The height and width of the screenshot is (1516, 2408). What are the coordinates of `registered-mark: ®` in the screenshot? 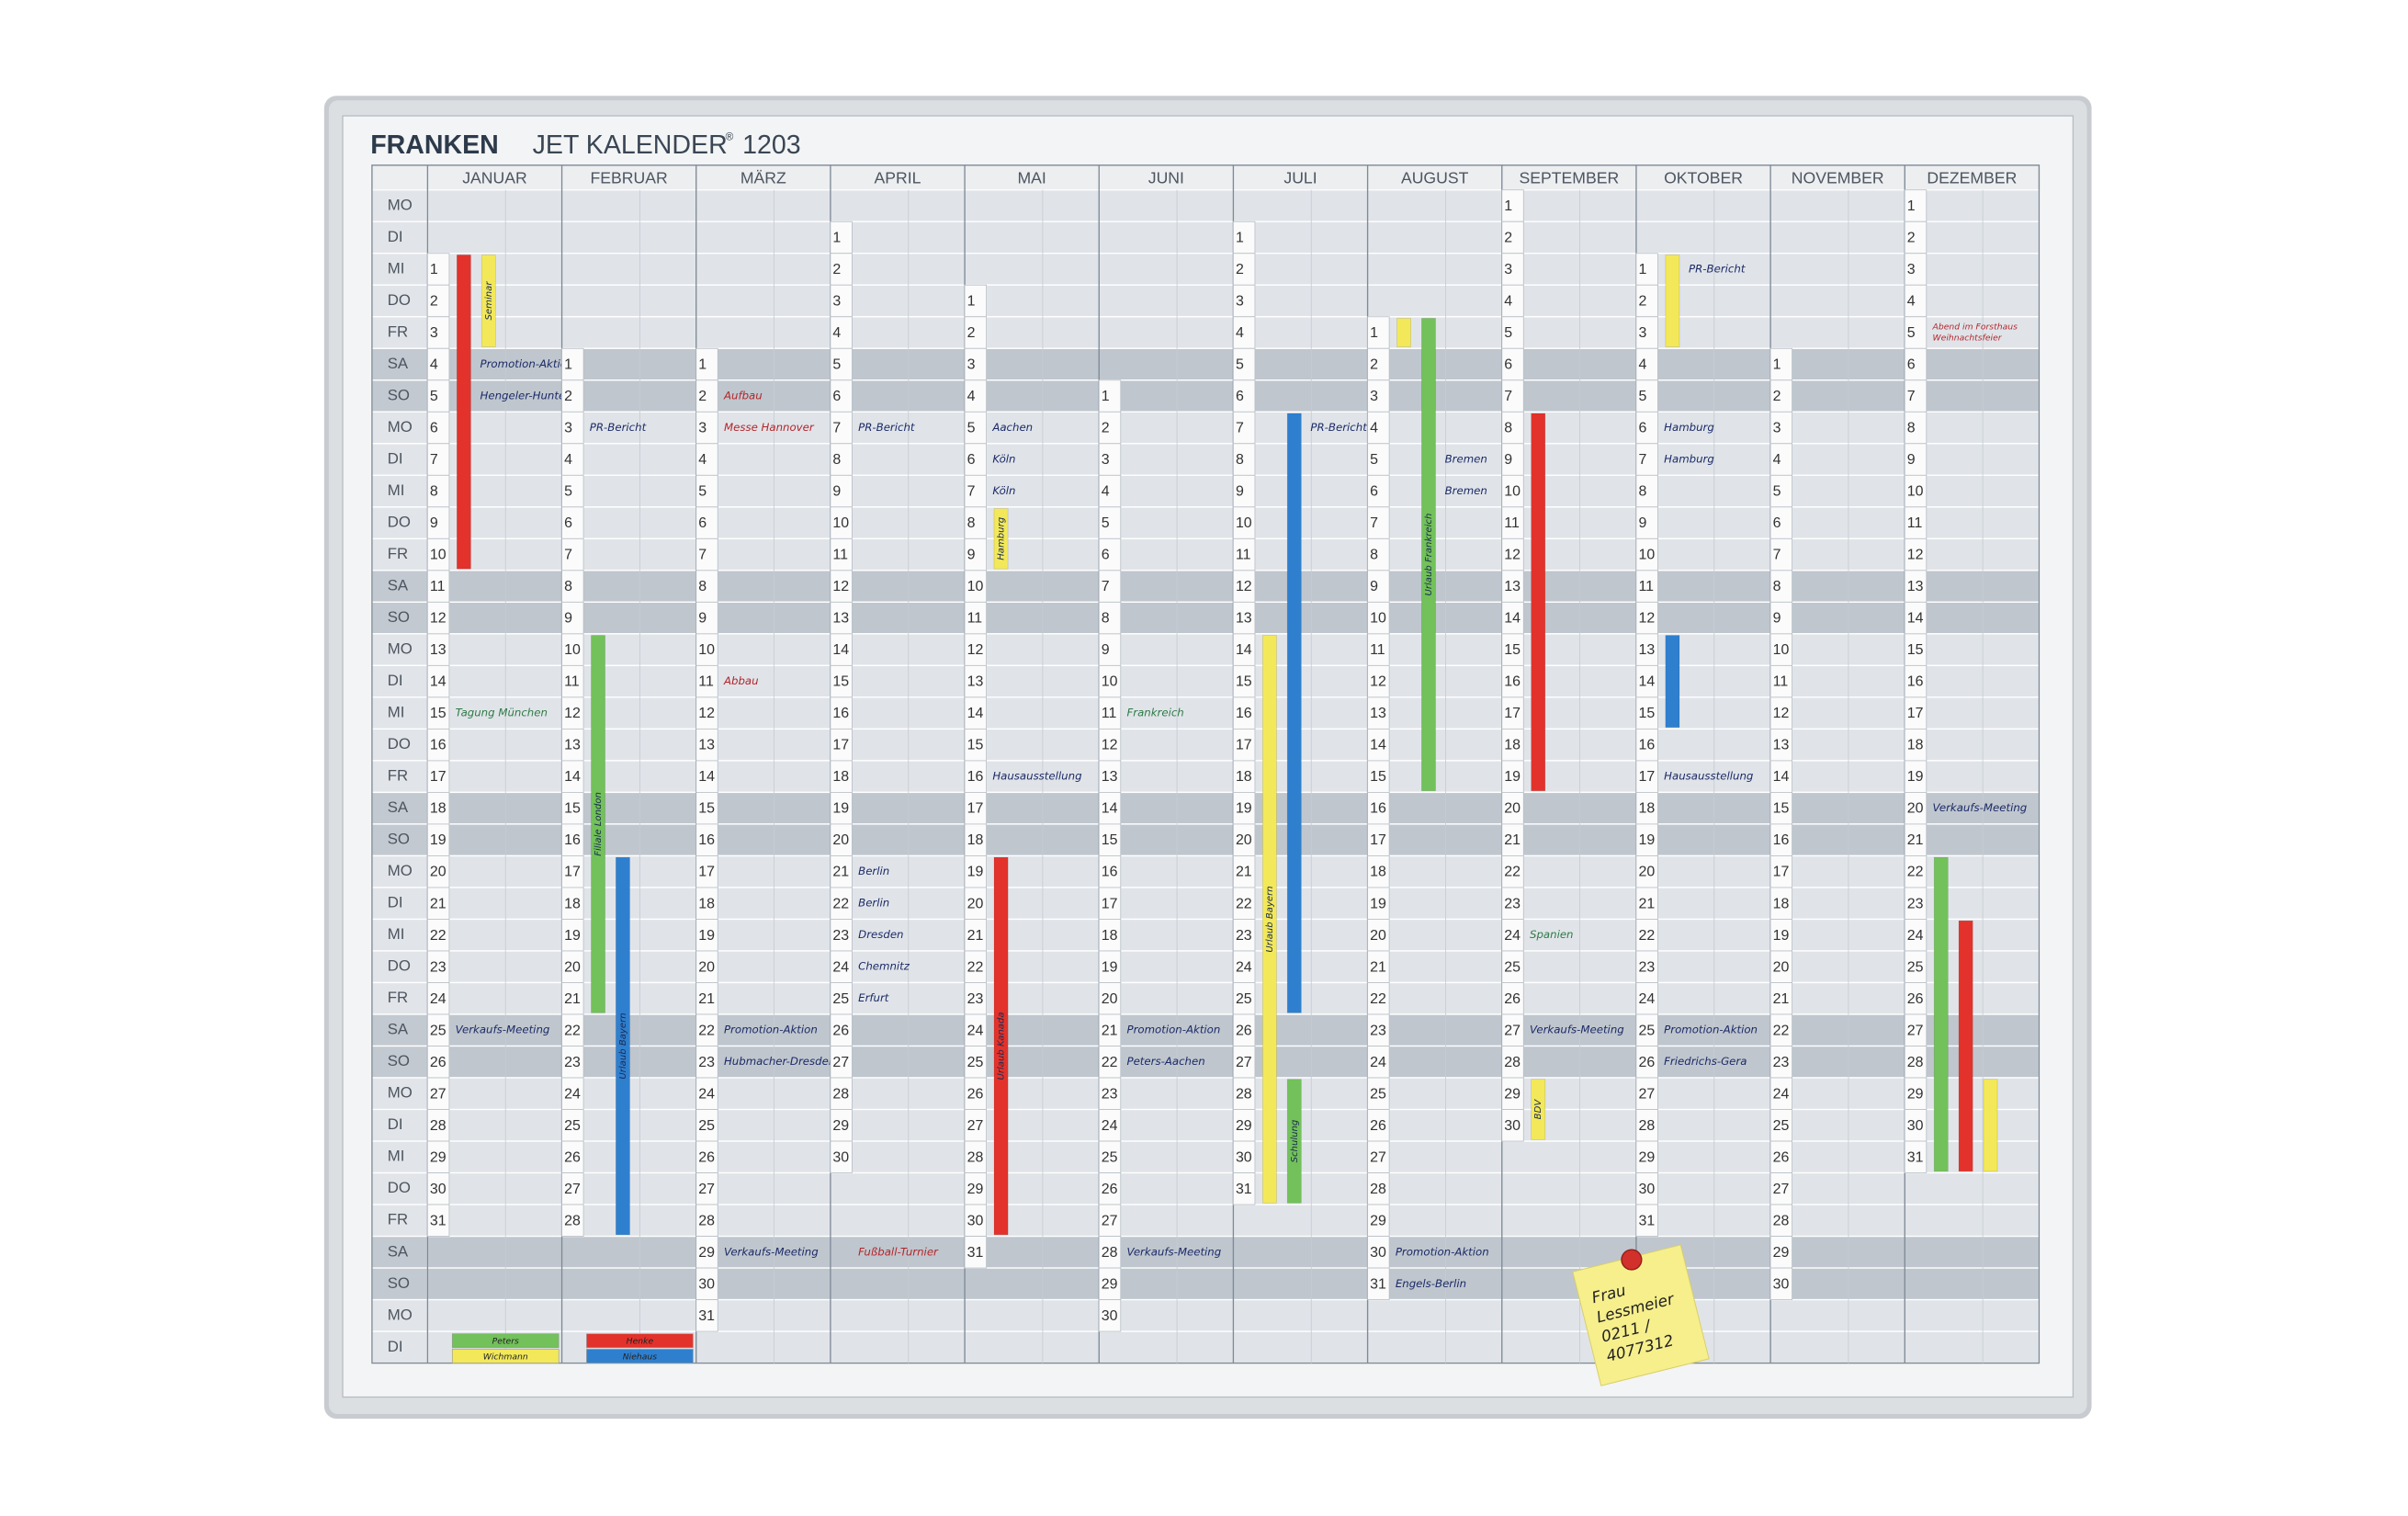 It's located at (730, 137).